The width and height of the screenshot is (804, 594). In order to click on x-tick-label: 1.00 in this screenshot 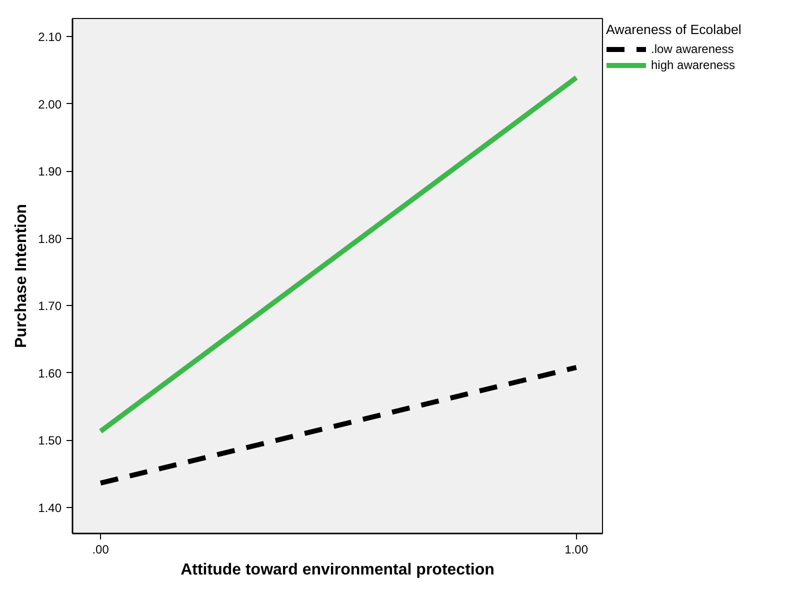, I will do `click(576, 549)`.